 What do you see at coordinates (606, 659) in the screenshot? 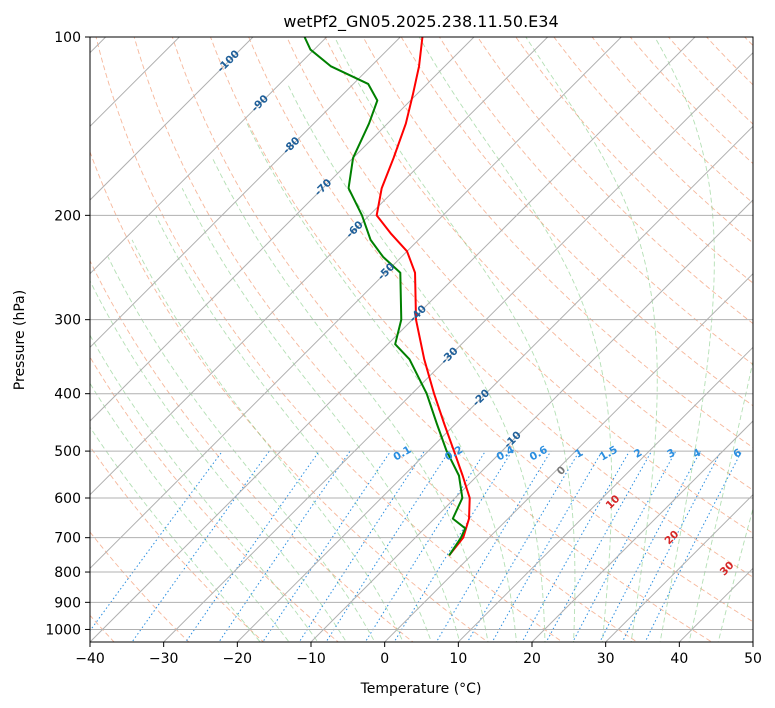
I see `x-tick-label: 30` at bounding box center [606, 659].